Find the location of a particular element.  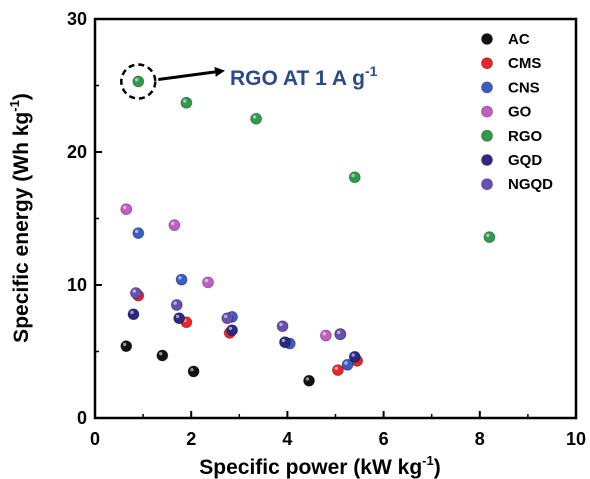

x-axis-title: Specific power (kW kg-1) is located at coordinates (319, 466).